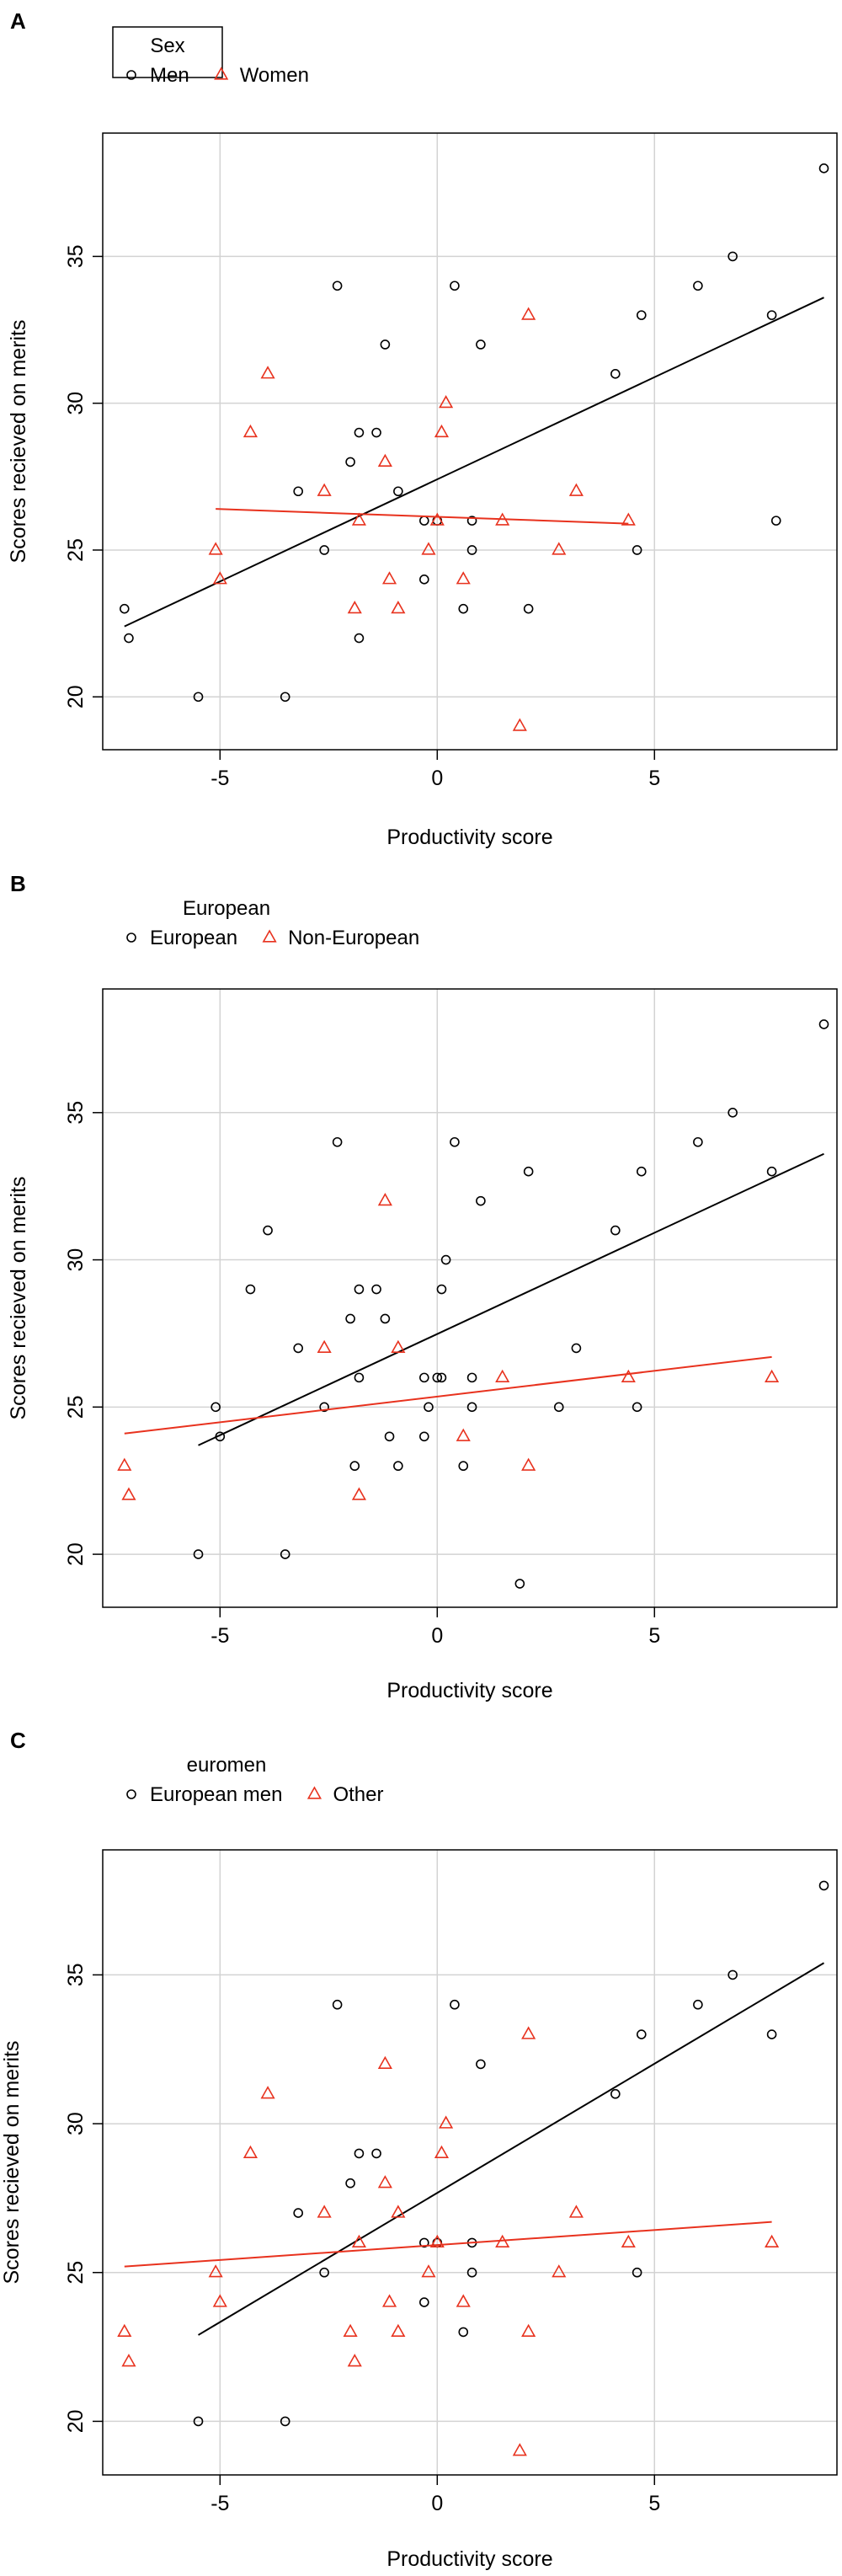  I want to click on legend-entry: Men, so click(169, 75).